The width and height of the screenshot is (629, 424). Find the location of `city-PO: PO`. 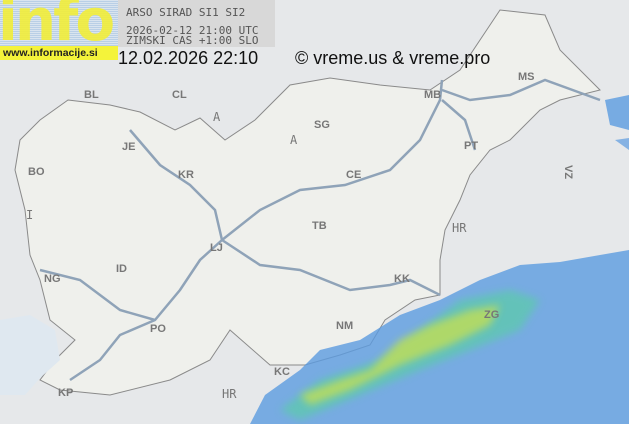

city-PO: PO is located at coordinates (158, 329).